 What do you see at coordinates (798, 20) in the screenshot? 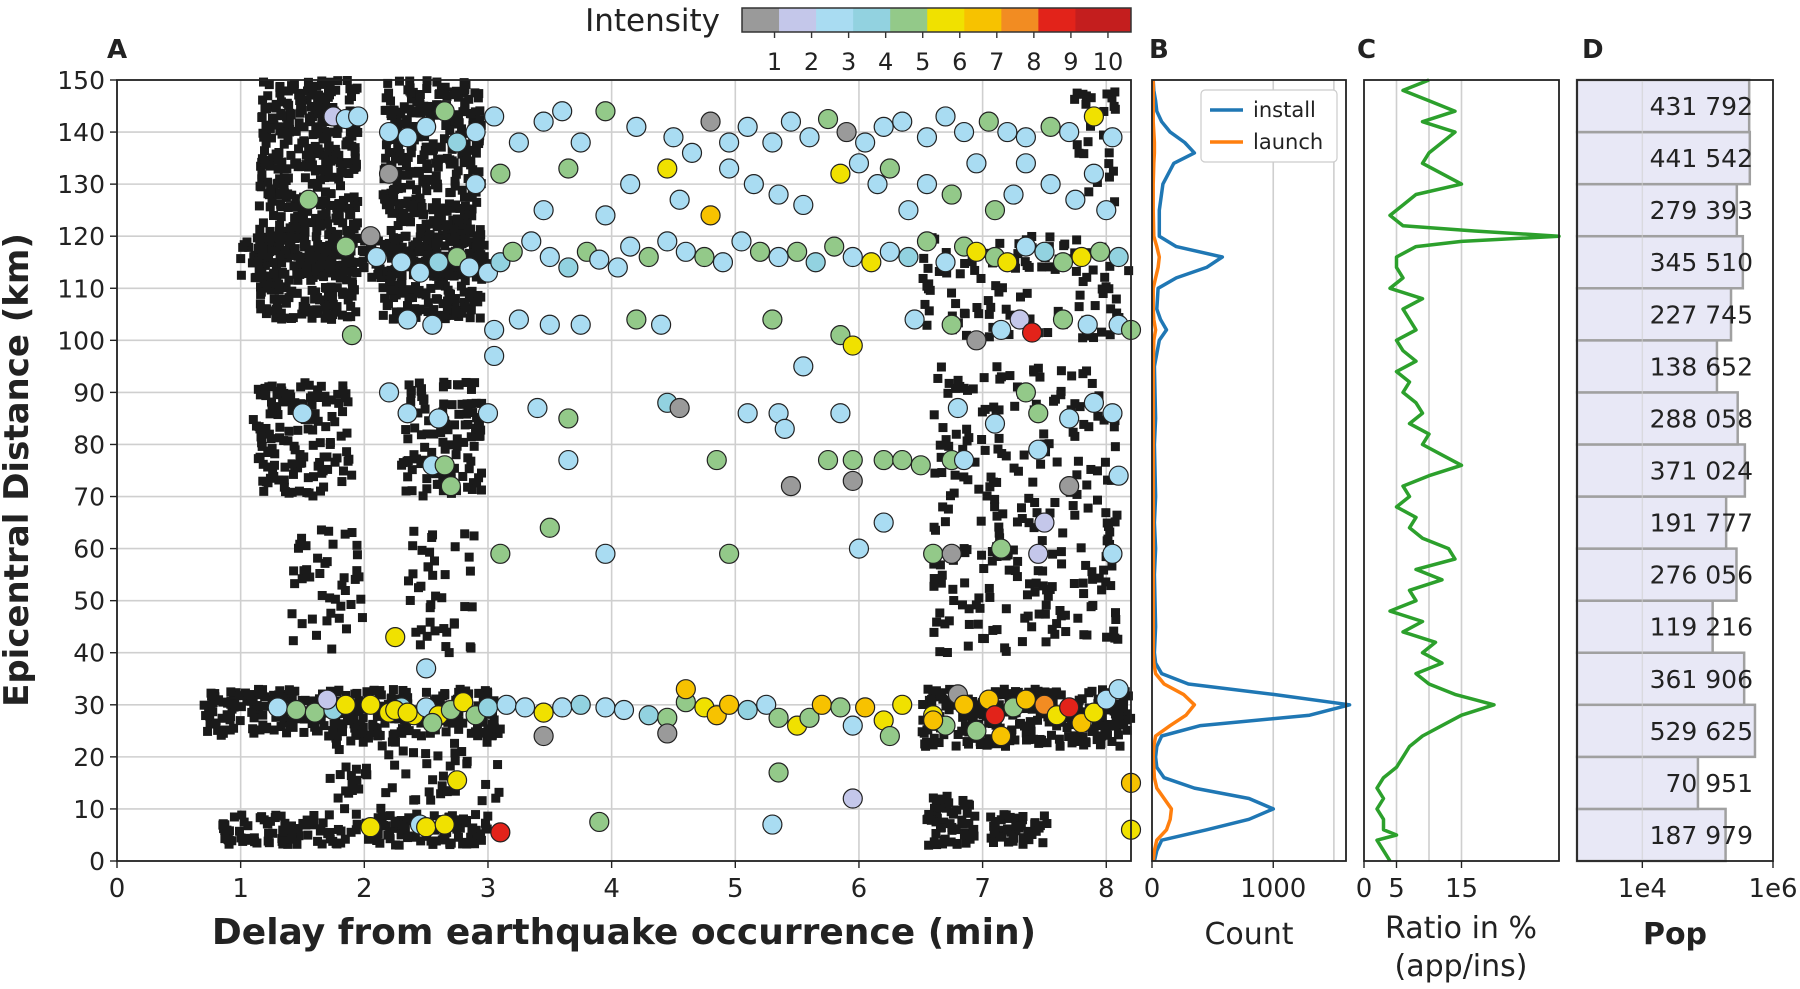
I see `colorbar-swatch` at bounding box center [798, 20].